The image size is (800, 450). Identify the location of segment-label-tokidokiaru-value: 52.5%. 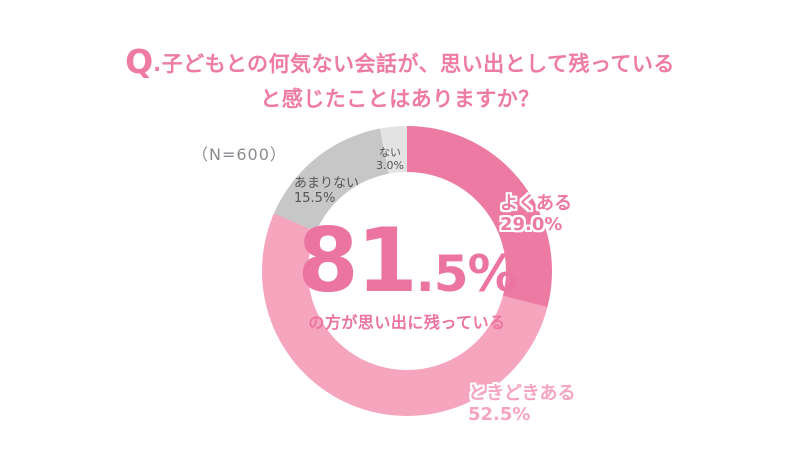
(499, 415).